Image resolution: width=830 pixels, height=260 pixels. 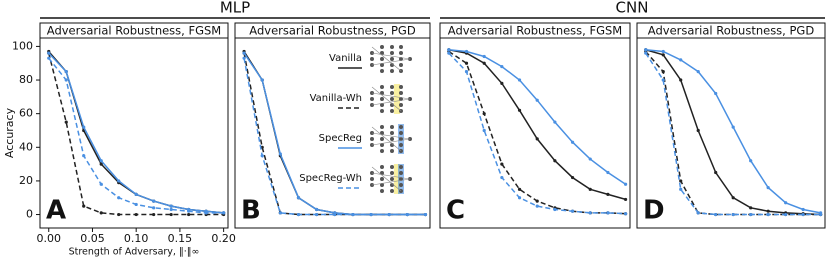 I want to click on panel-letter: B, so click(x=251, y=211).